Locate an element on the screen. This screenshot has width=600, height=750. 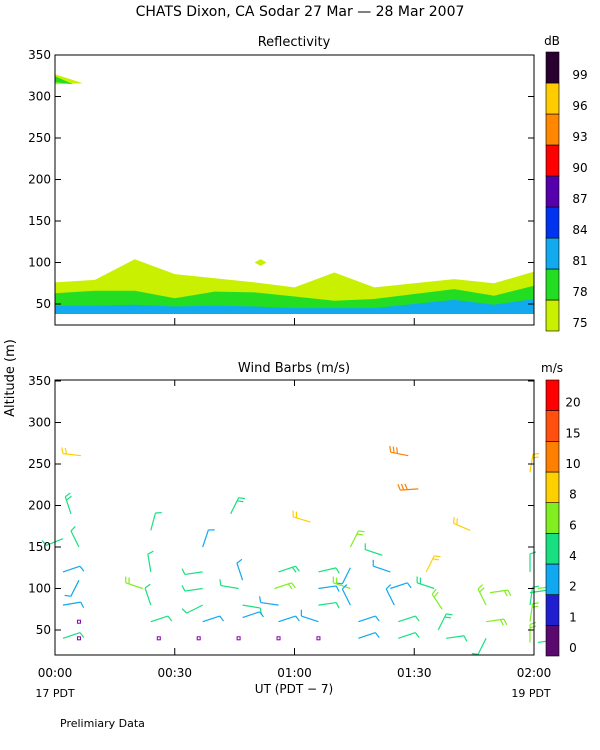
wind-y-tick-label-200: 200 is located at coordinates (39, 506).